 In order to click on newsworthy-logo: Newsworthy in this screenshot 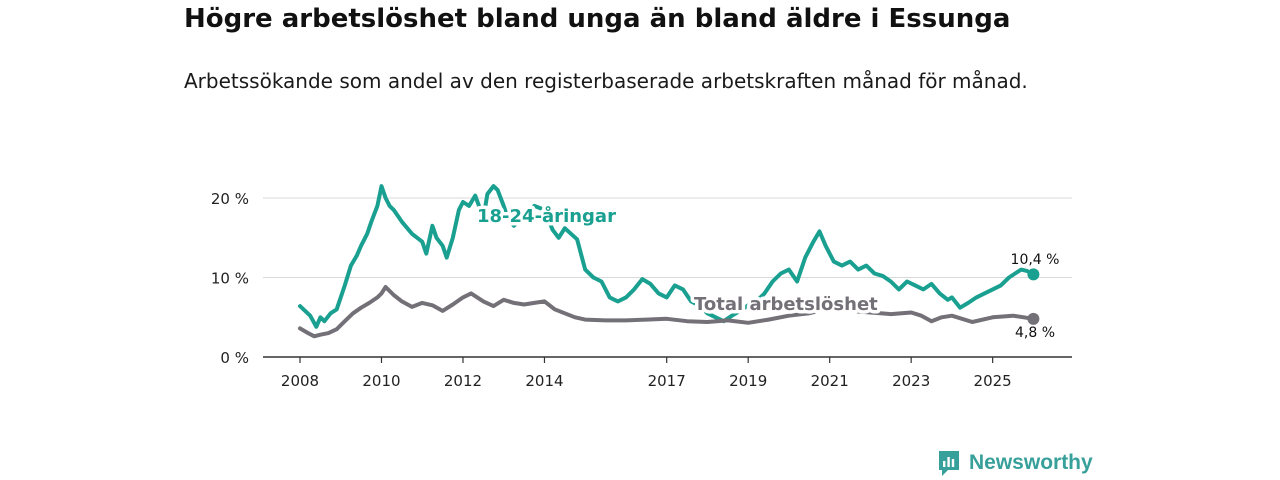, I will do `click(1015, 463)`.